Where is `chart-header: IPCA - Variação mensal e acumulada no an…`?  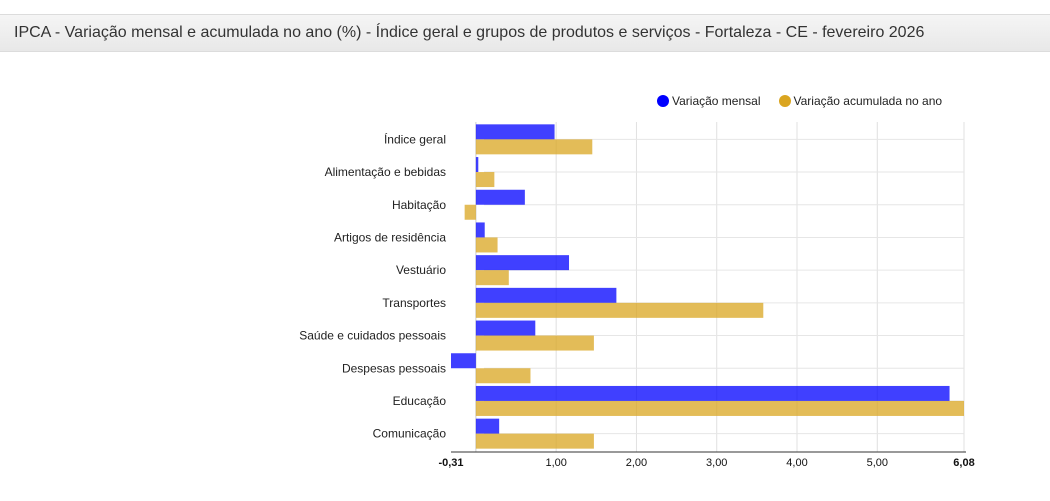 chart-header: IPCA - Variação mensal e acumulada no an… is located at coordinates (525, 33).